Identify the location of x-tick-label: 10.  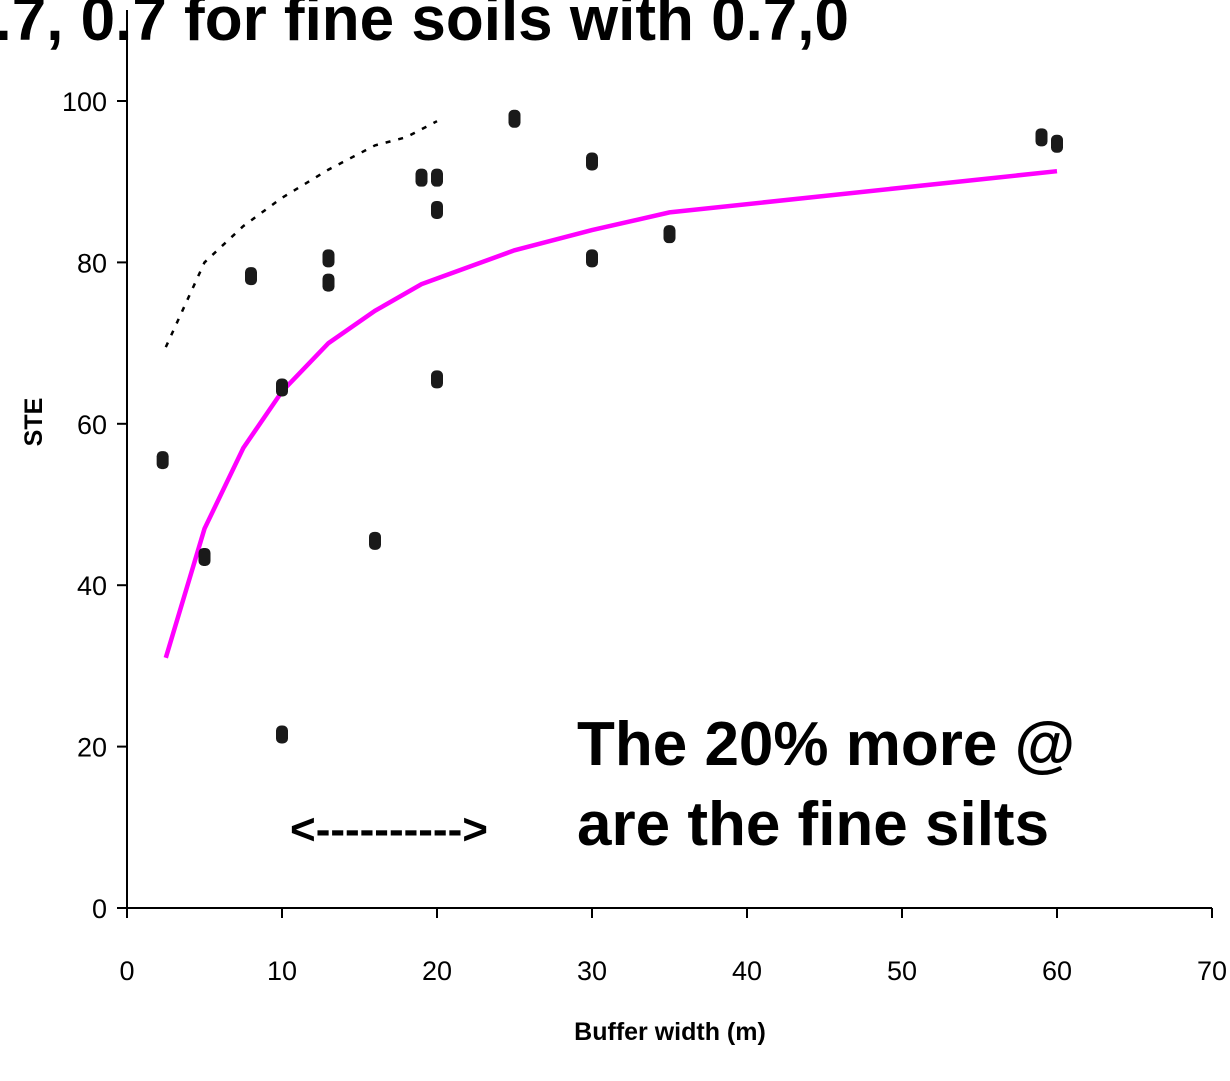
(282, 971).